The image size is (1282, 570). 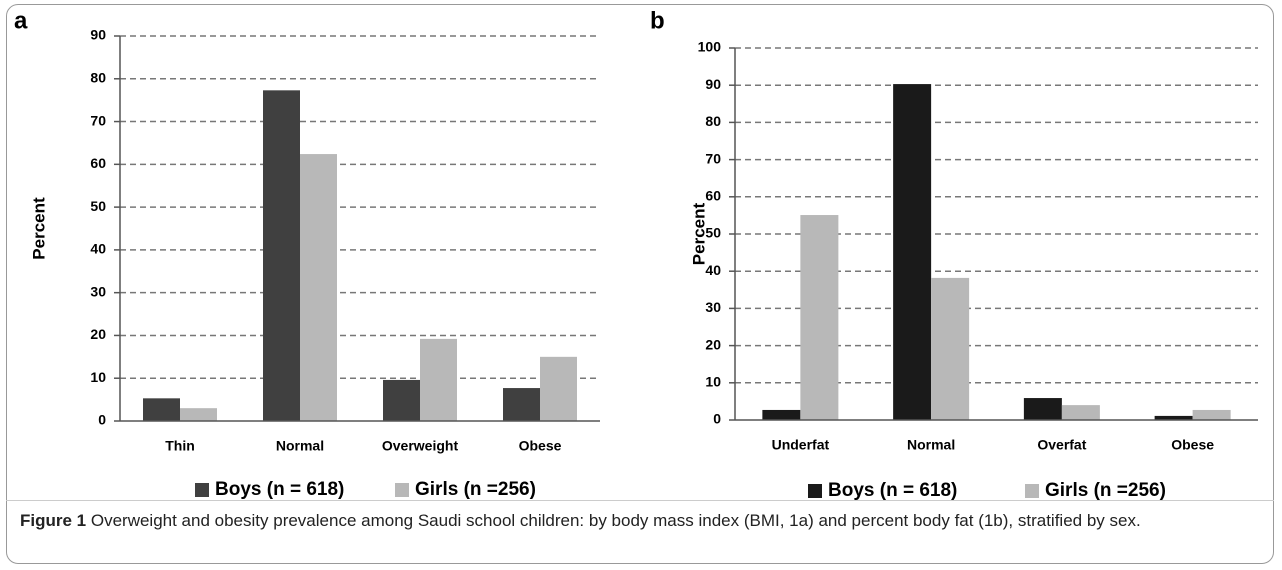 What do you see at coordinates (180, 446) in the screenshot?
I see `x-tick-label: Thin` at bounding box center [180, 446].